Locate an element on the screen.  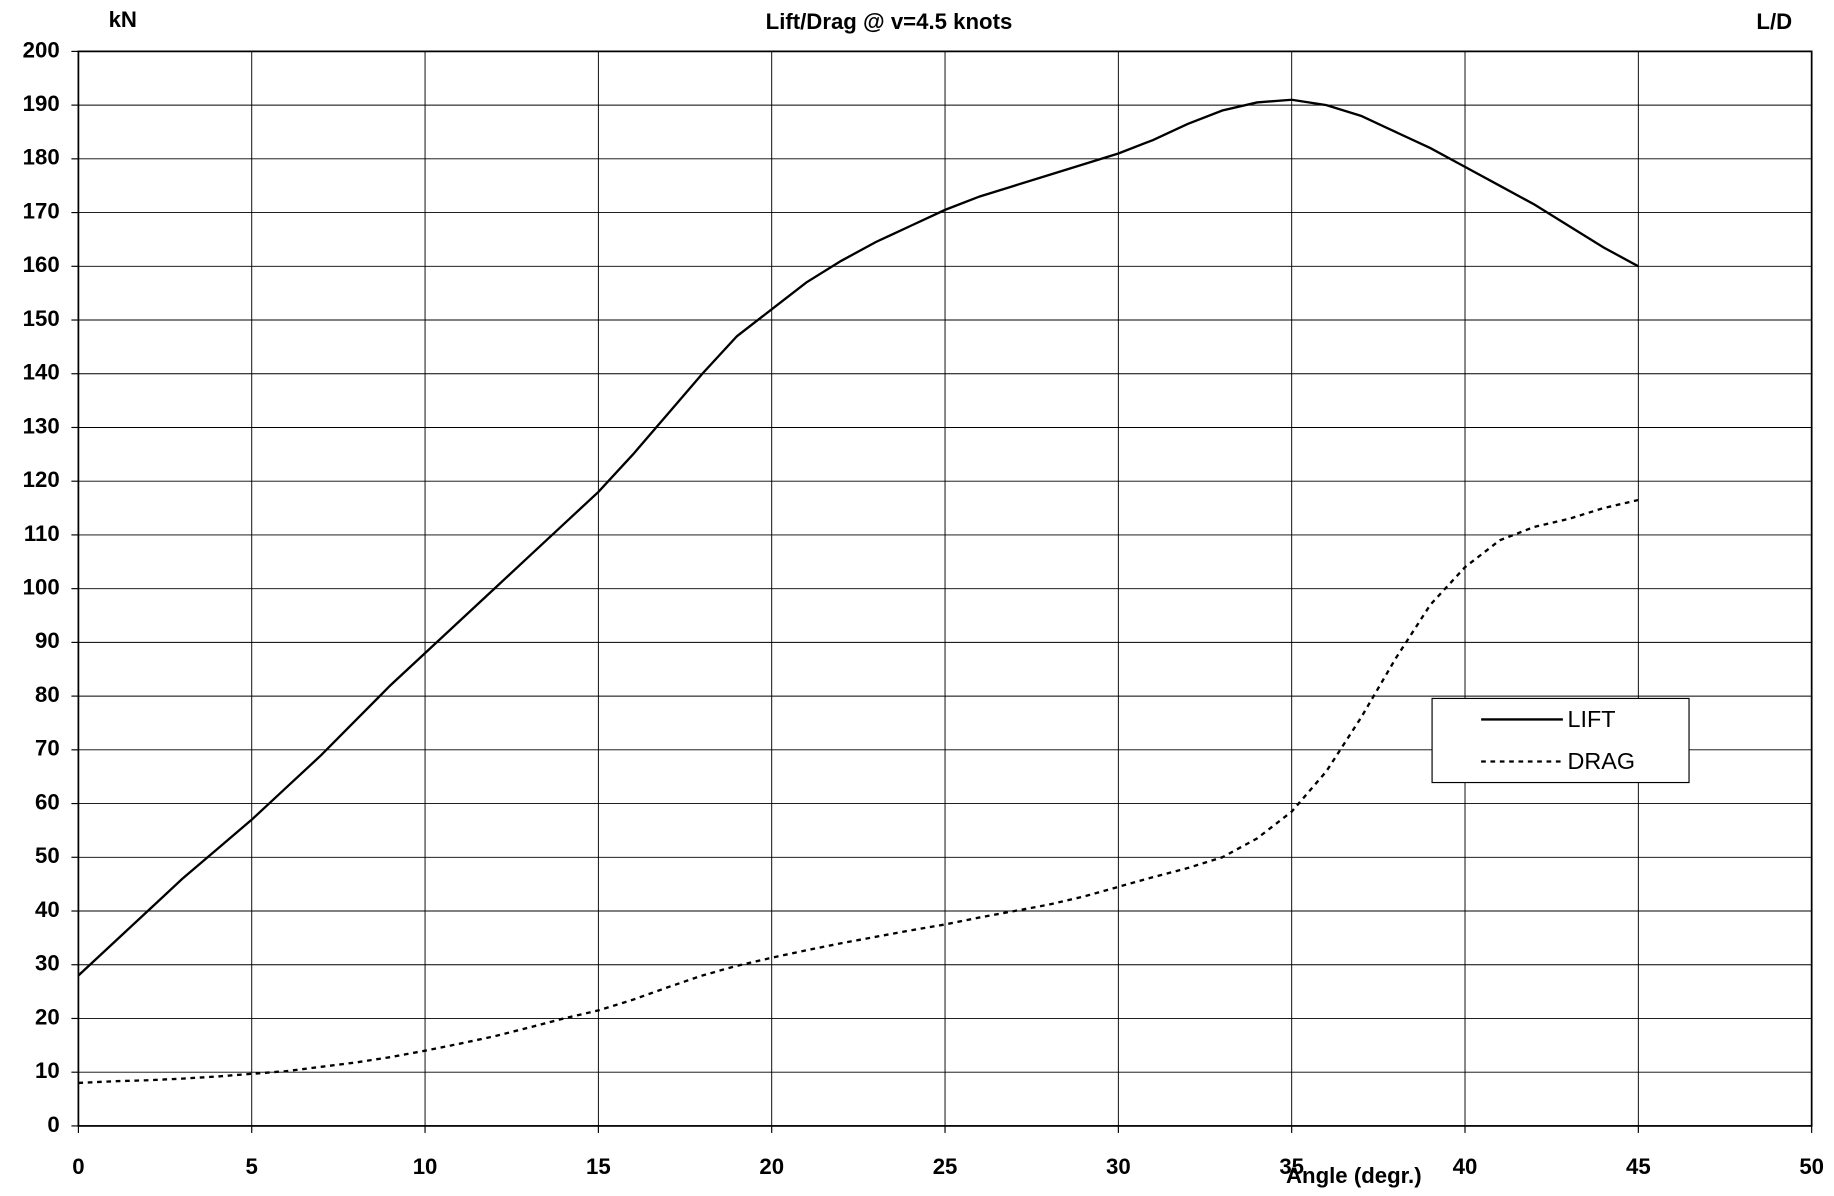
y-tick-label: 10 is located at coordinates (47, 1070).